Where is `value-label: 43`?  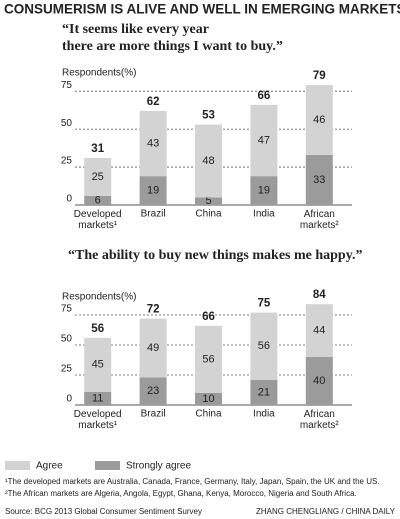
value-label: 43 is located at coordinates (153, 143).